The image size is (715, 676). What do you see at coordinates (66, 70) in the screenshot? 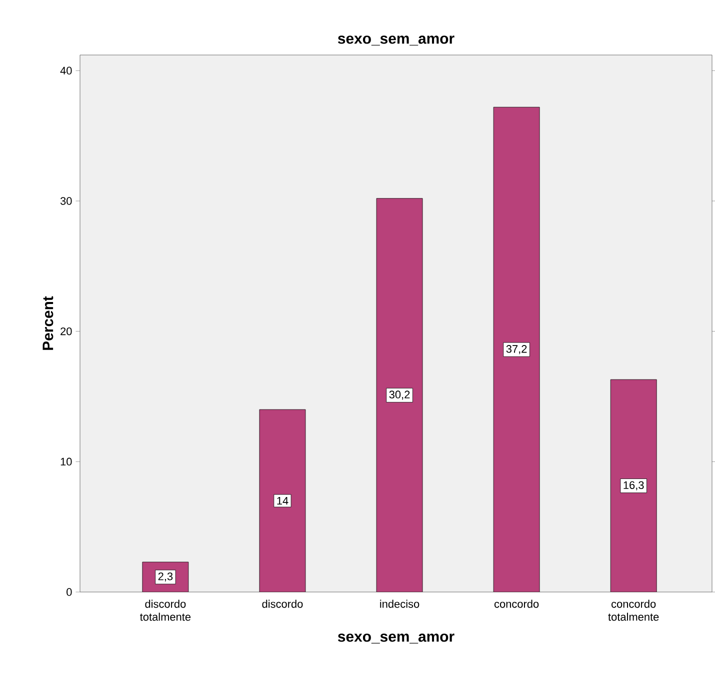
I see `y-tick-label: 40` at bounding box center [66, 70].